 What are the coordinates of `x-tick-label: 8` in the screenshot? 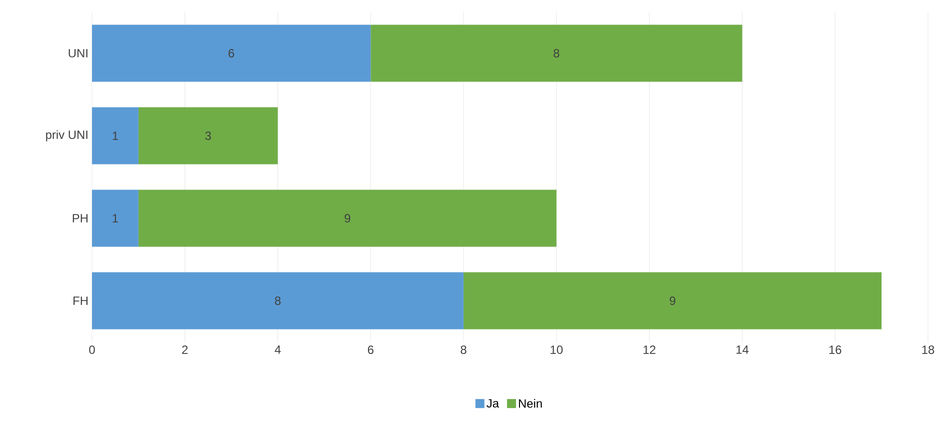 It's located at (463, 350).